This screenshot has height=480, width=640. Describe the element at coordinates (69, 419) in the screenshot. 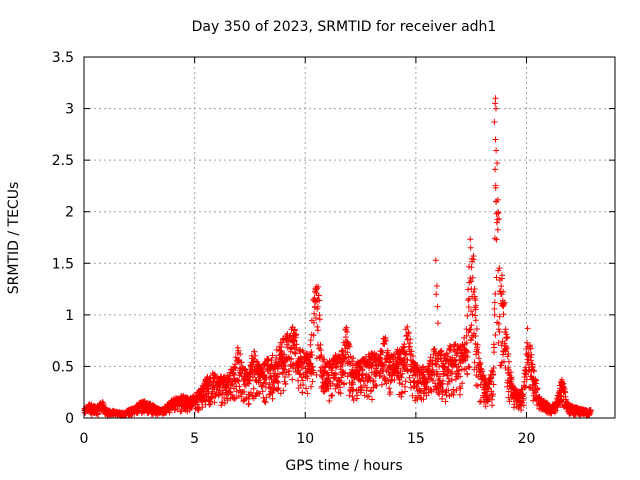

I see `y-tick-label: 0` at that location.